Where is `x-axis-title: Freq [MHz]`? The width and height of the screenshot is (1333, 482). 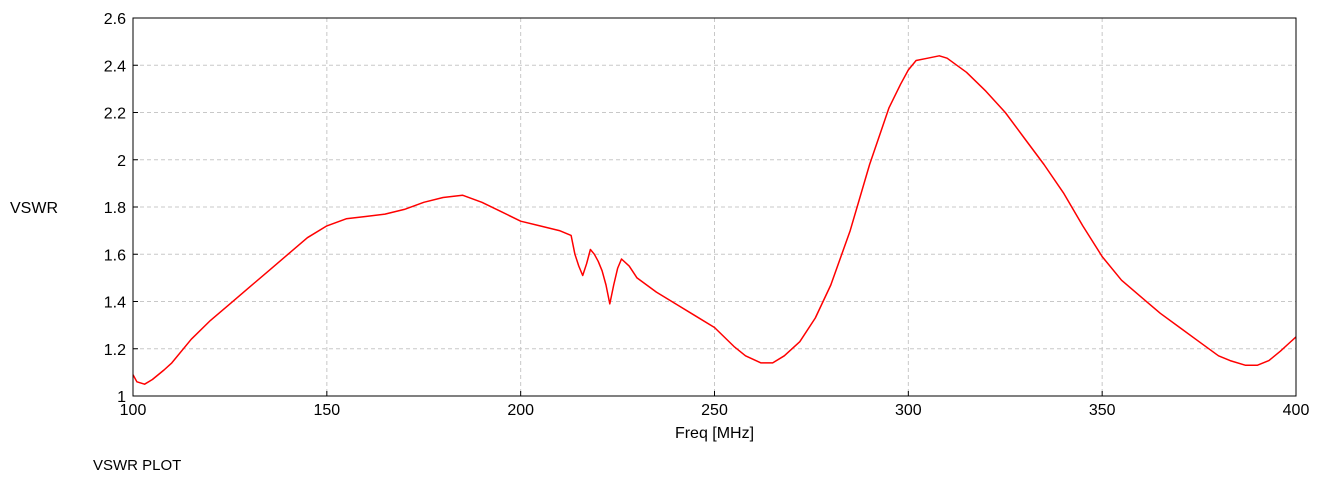 x-axis-title: Freq [MHz] is located at coordinates (714, 433).